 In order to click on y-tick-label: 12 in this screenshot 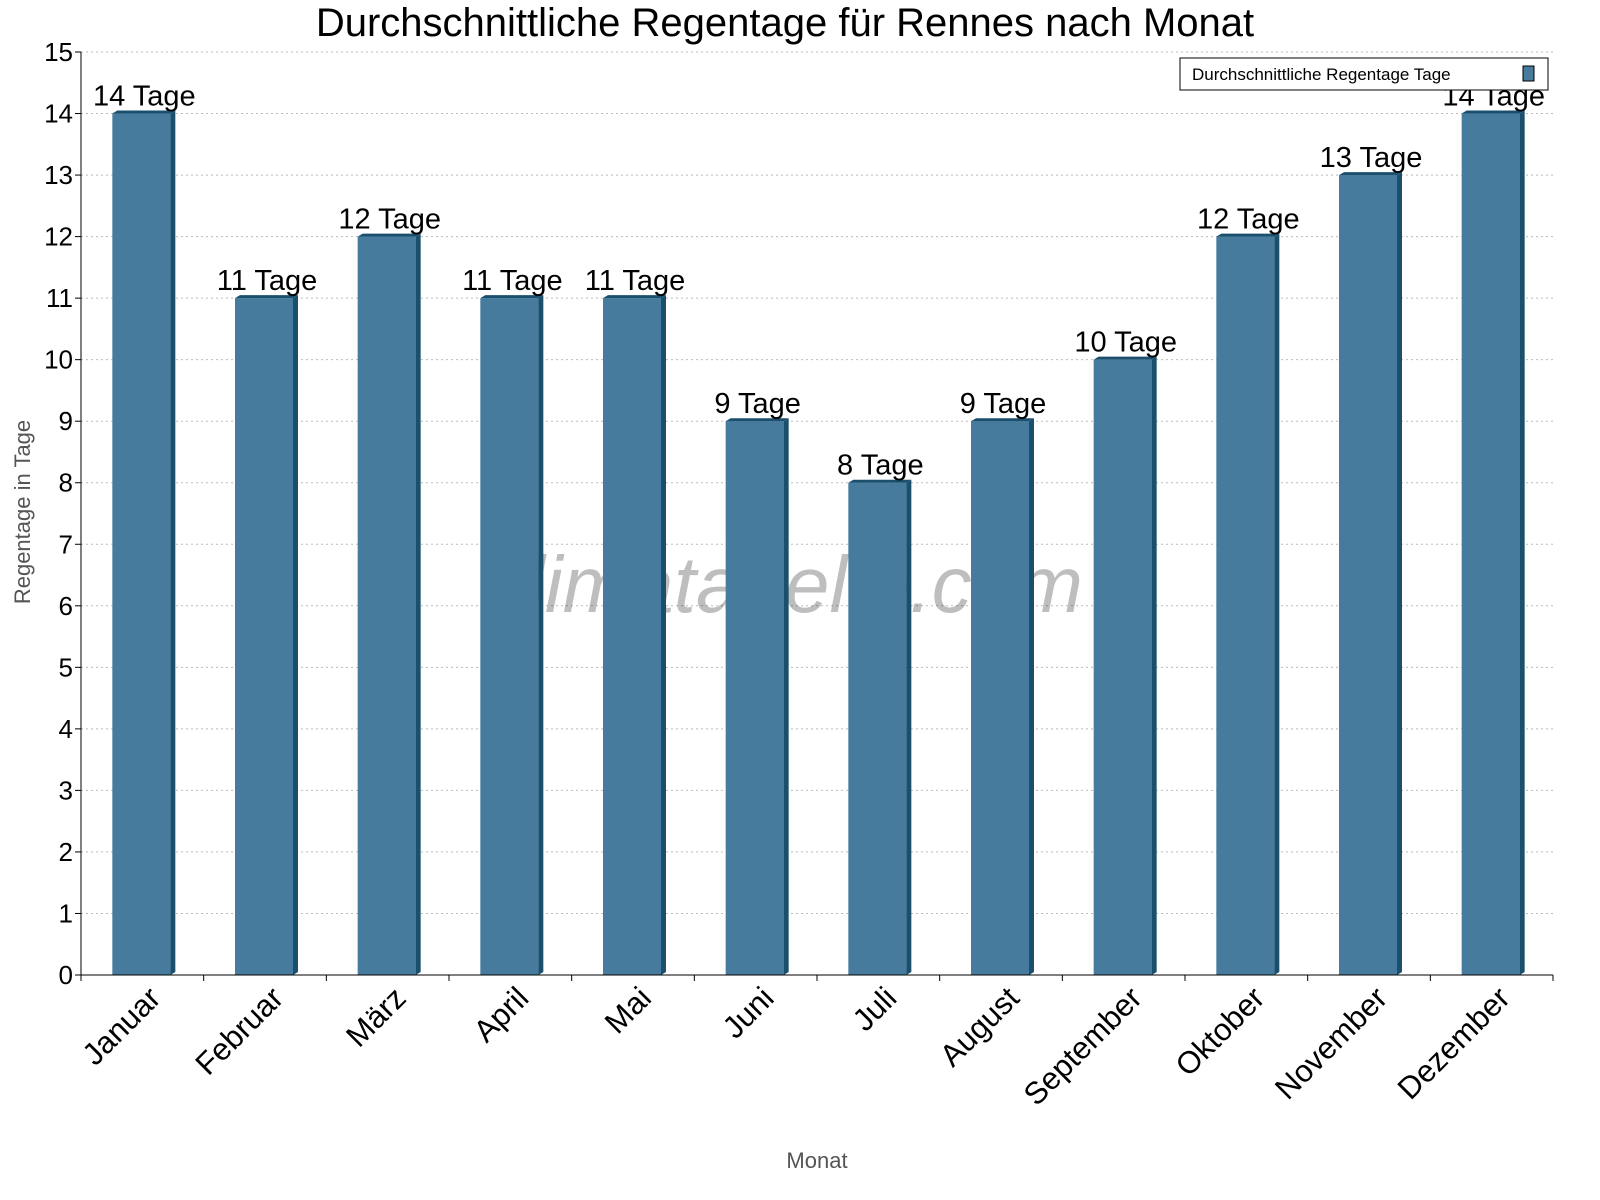, I will do `click(58, 237)`.